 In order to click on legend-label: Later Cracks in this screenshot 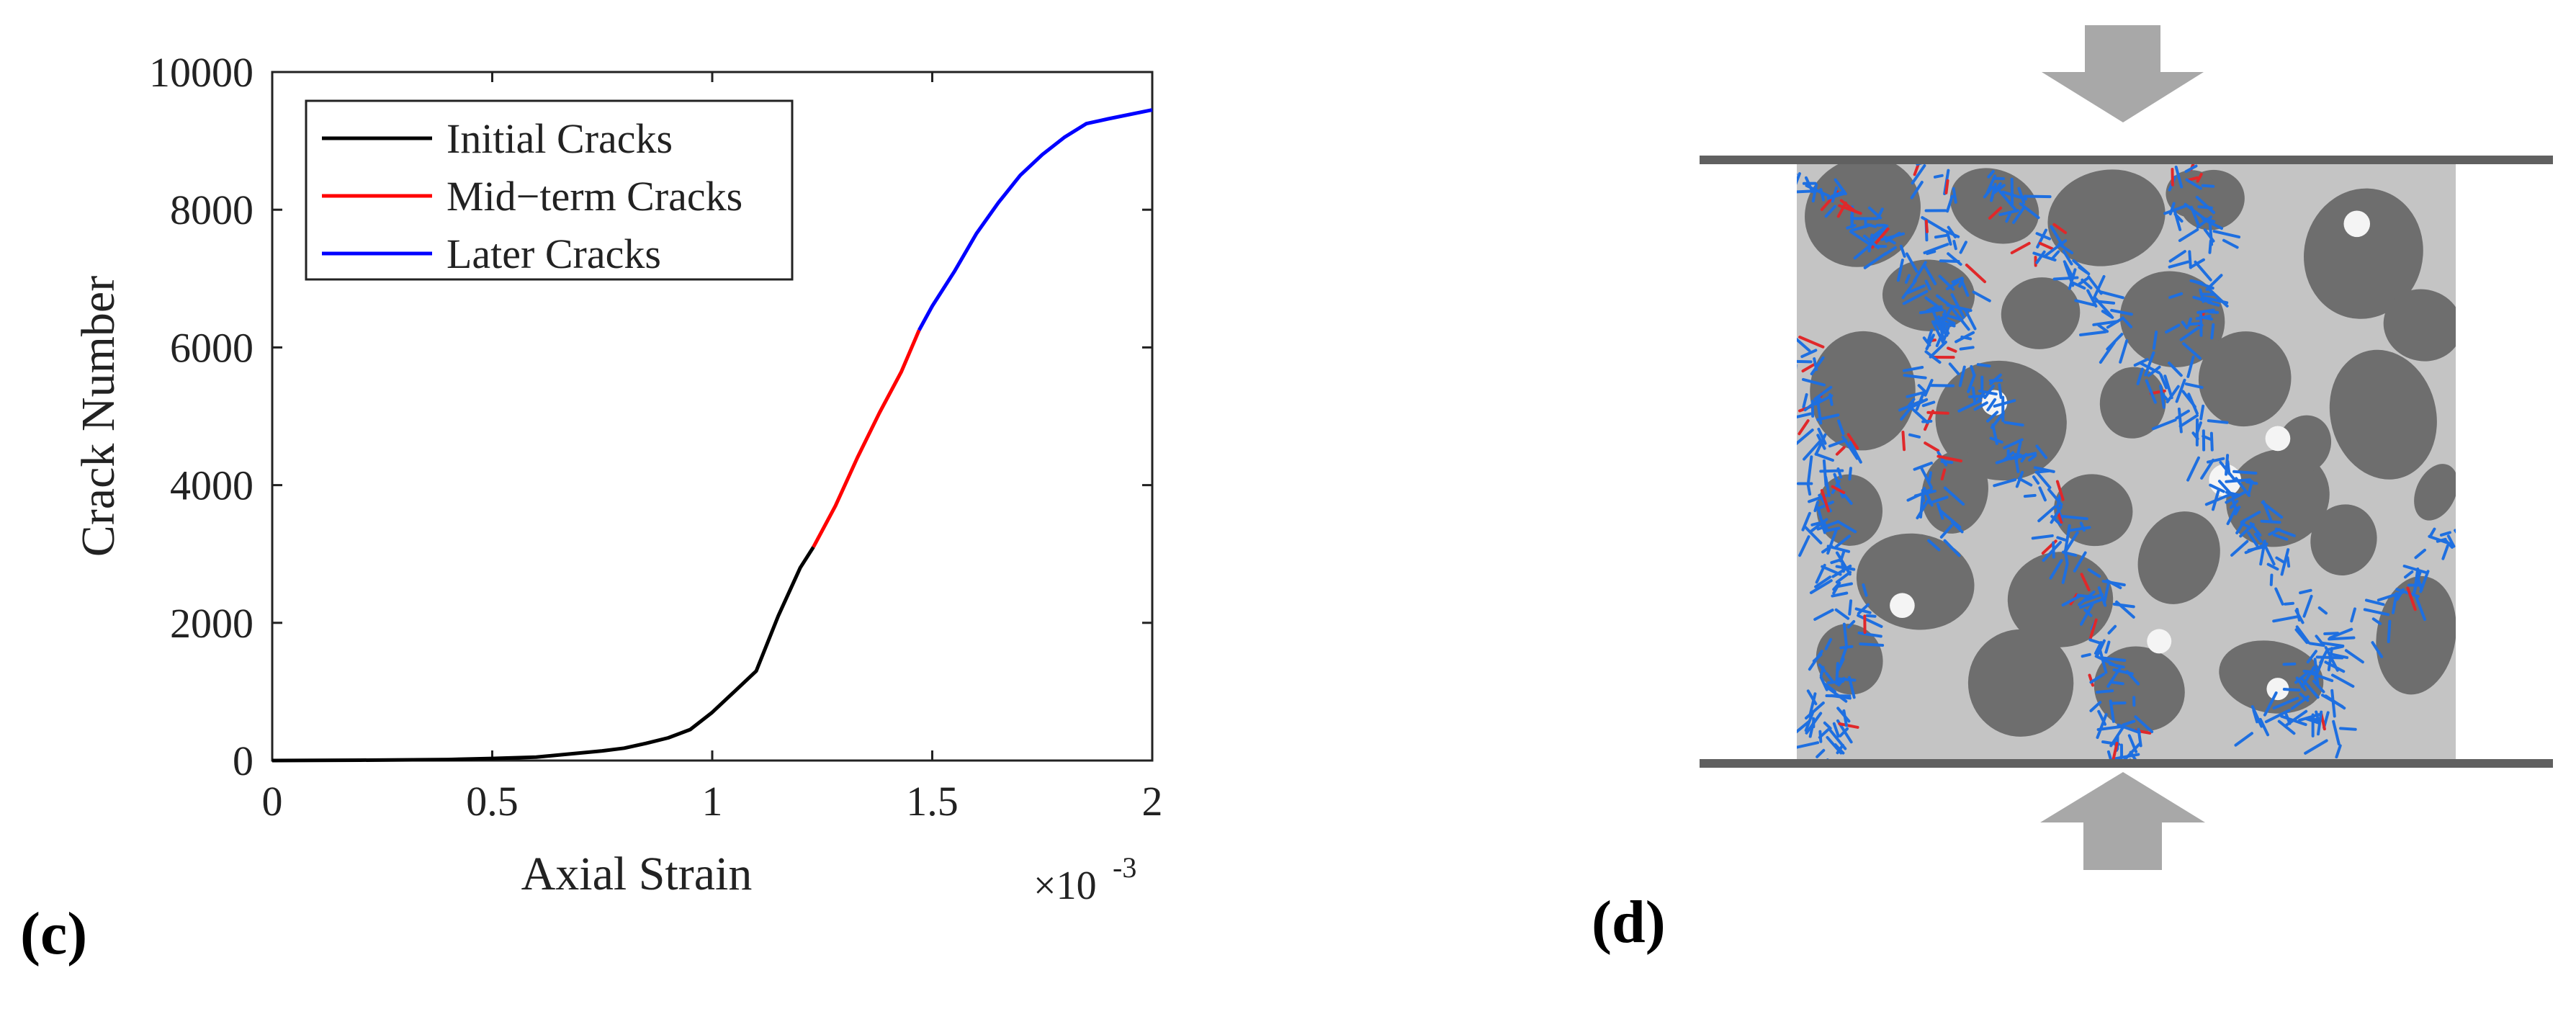, I will do `click(553, 253)`.